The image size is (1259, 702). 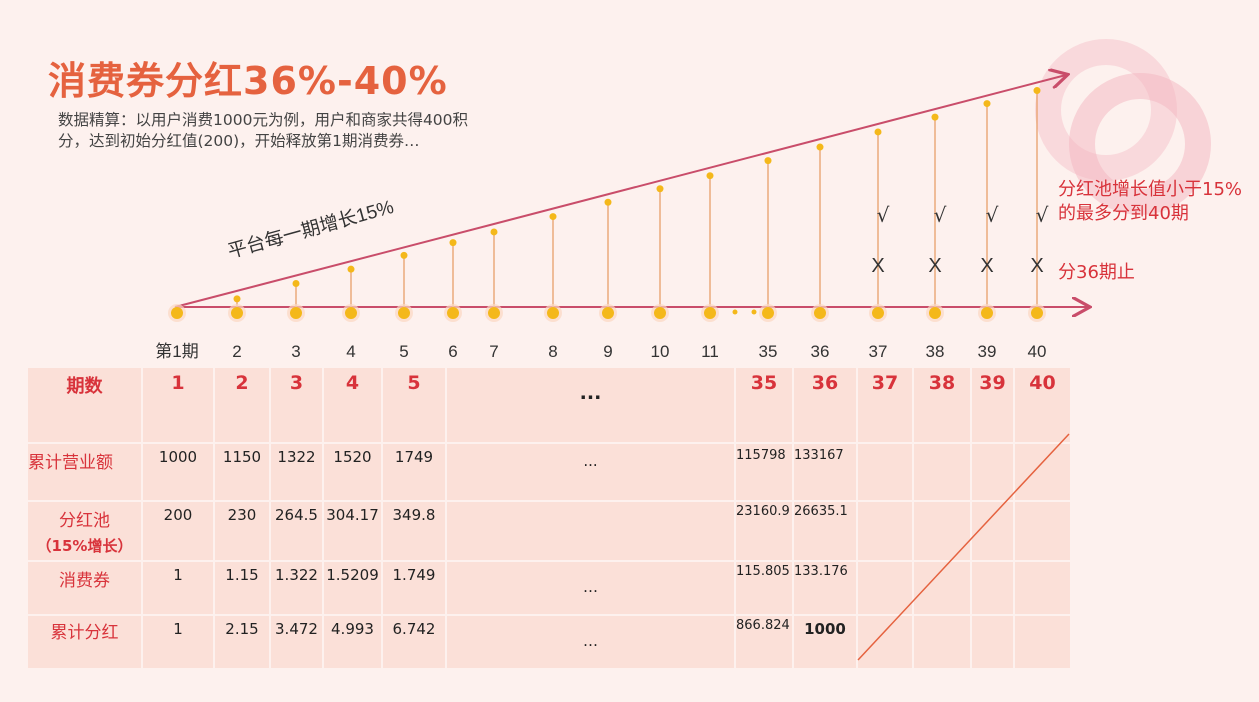 What do you see at coordinates (178, 406) in the screenshot?
I see `period-cell: 1` at bounding box center [178, 406].